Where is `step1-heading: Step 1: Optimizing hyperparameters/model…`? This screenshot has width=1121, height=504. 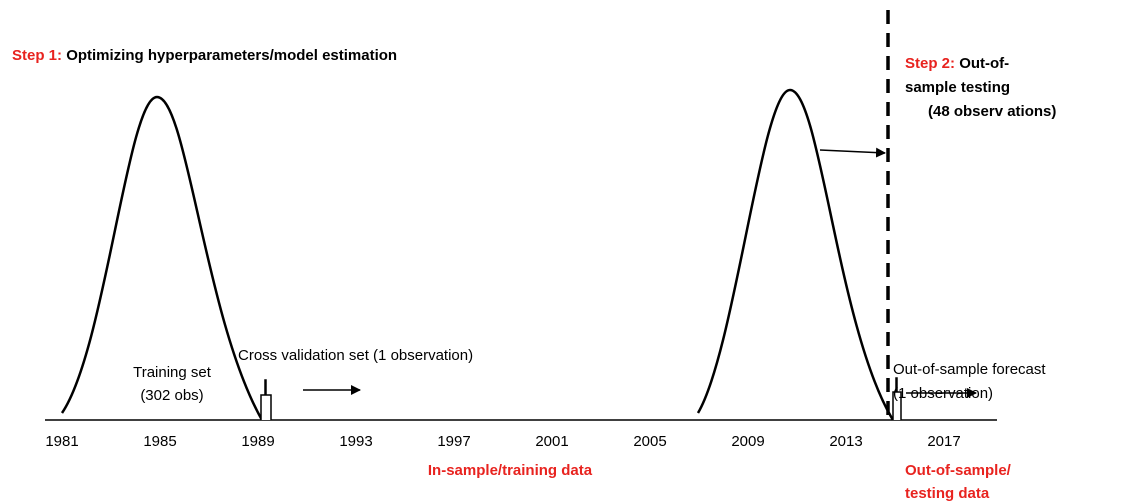 step1-heading: Step 1: Optimizing hyperparameters/model… is located at coordinates (204, 55).